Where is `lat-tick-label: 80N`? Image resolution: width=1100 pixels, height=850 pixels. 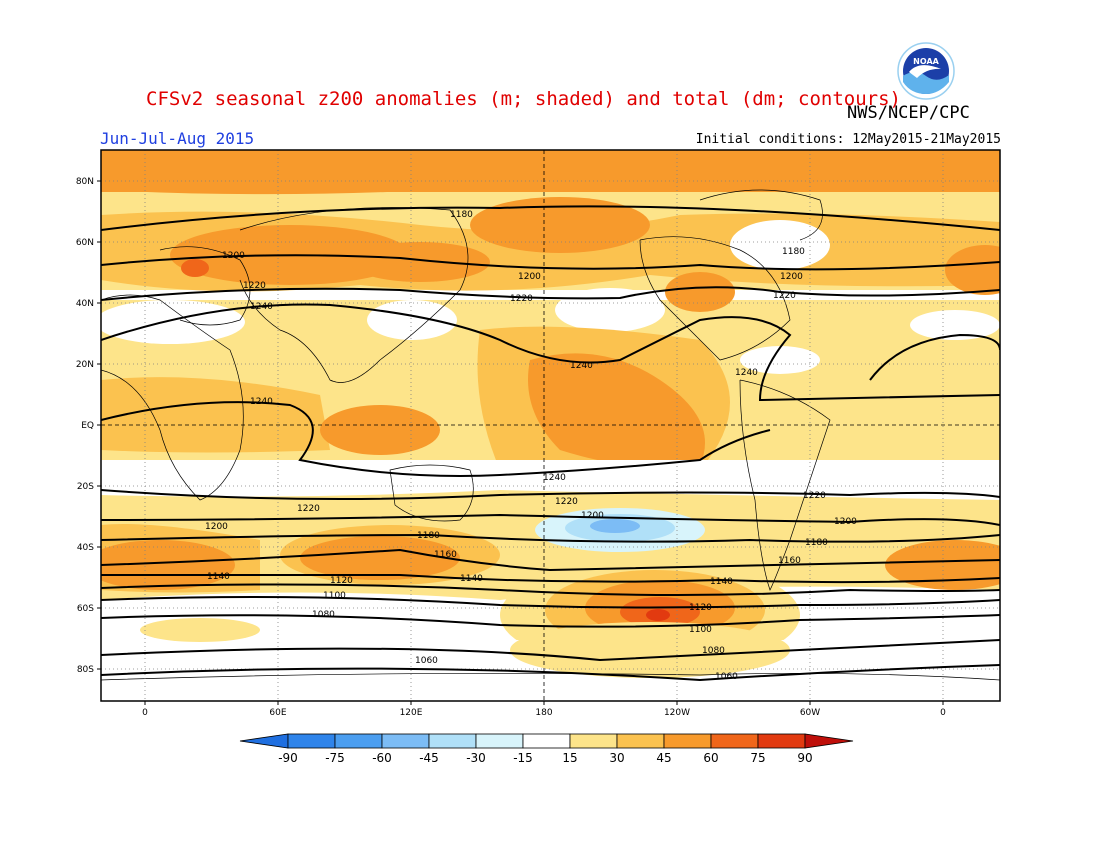
lat-tick-label: 80N is located at coordinates (85, 182).